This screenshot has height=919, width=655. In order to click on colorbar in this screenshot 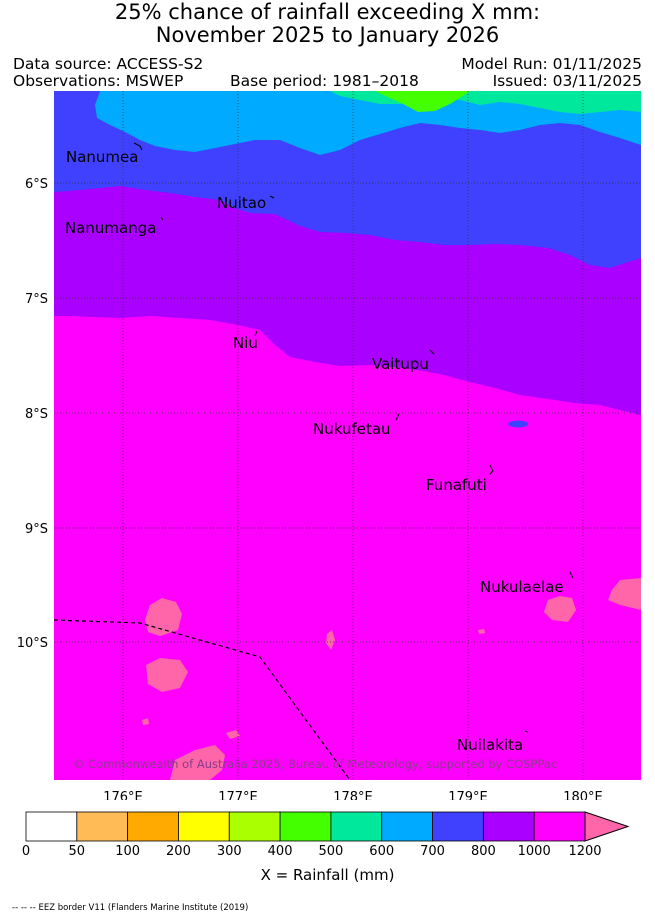, I will do `click(327, 826)`.